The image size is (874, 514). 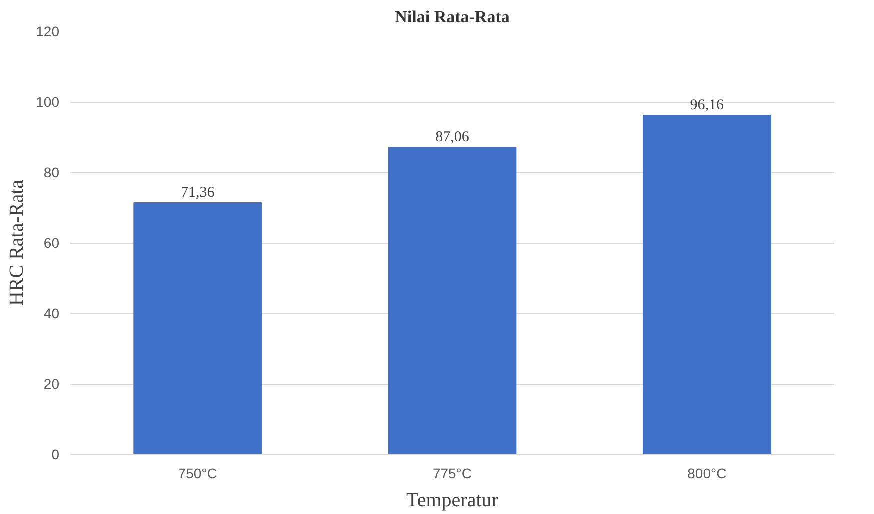 What do you see at coordinates (56, 454) in the screenshot?
I see `y-tick-label: 0` at bounding box center [56, 454].